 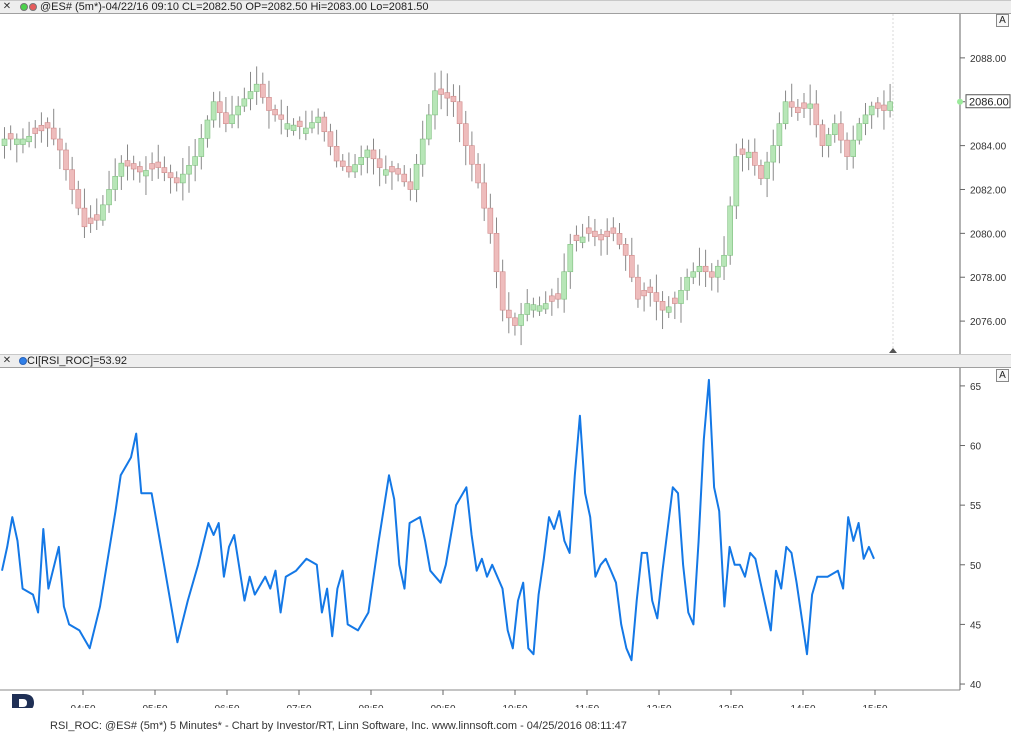 What do you see at coordinates (988, 59) in the screenshot?
I see `y-tick-label: 2088.00` at bounding box center [988, 59].